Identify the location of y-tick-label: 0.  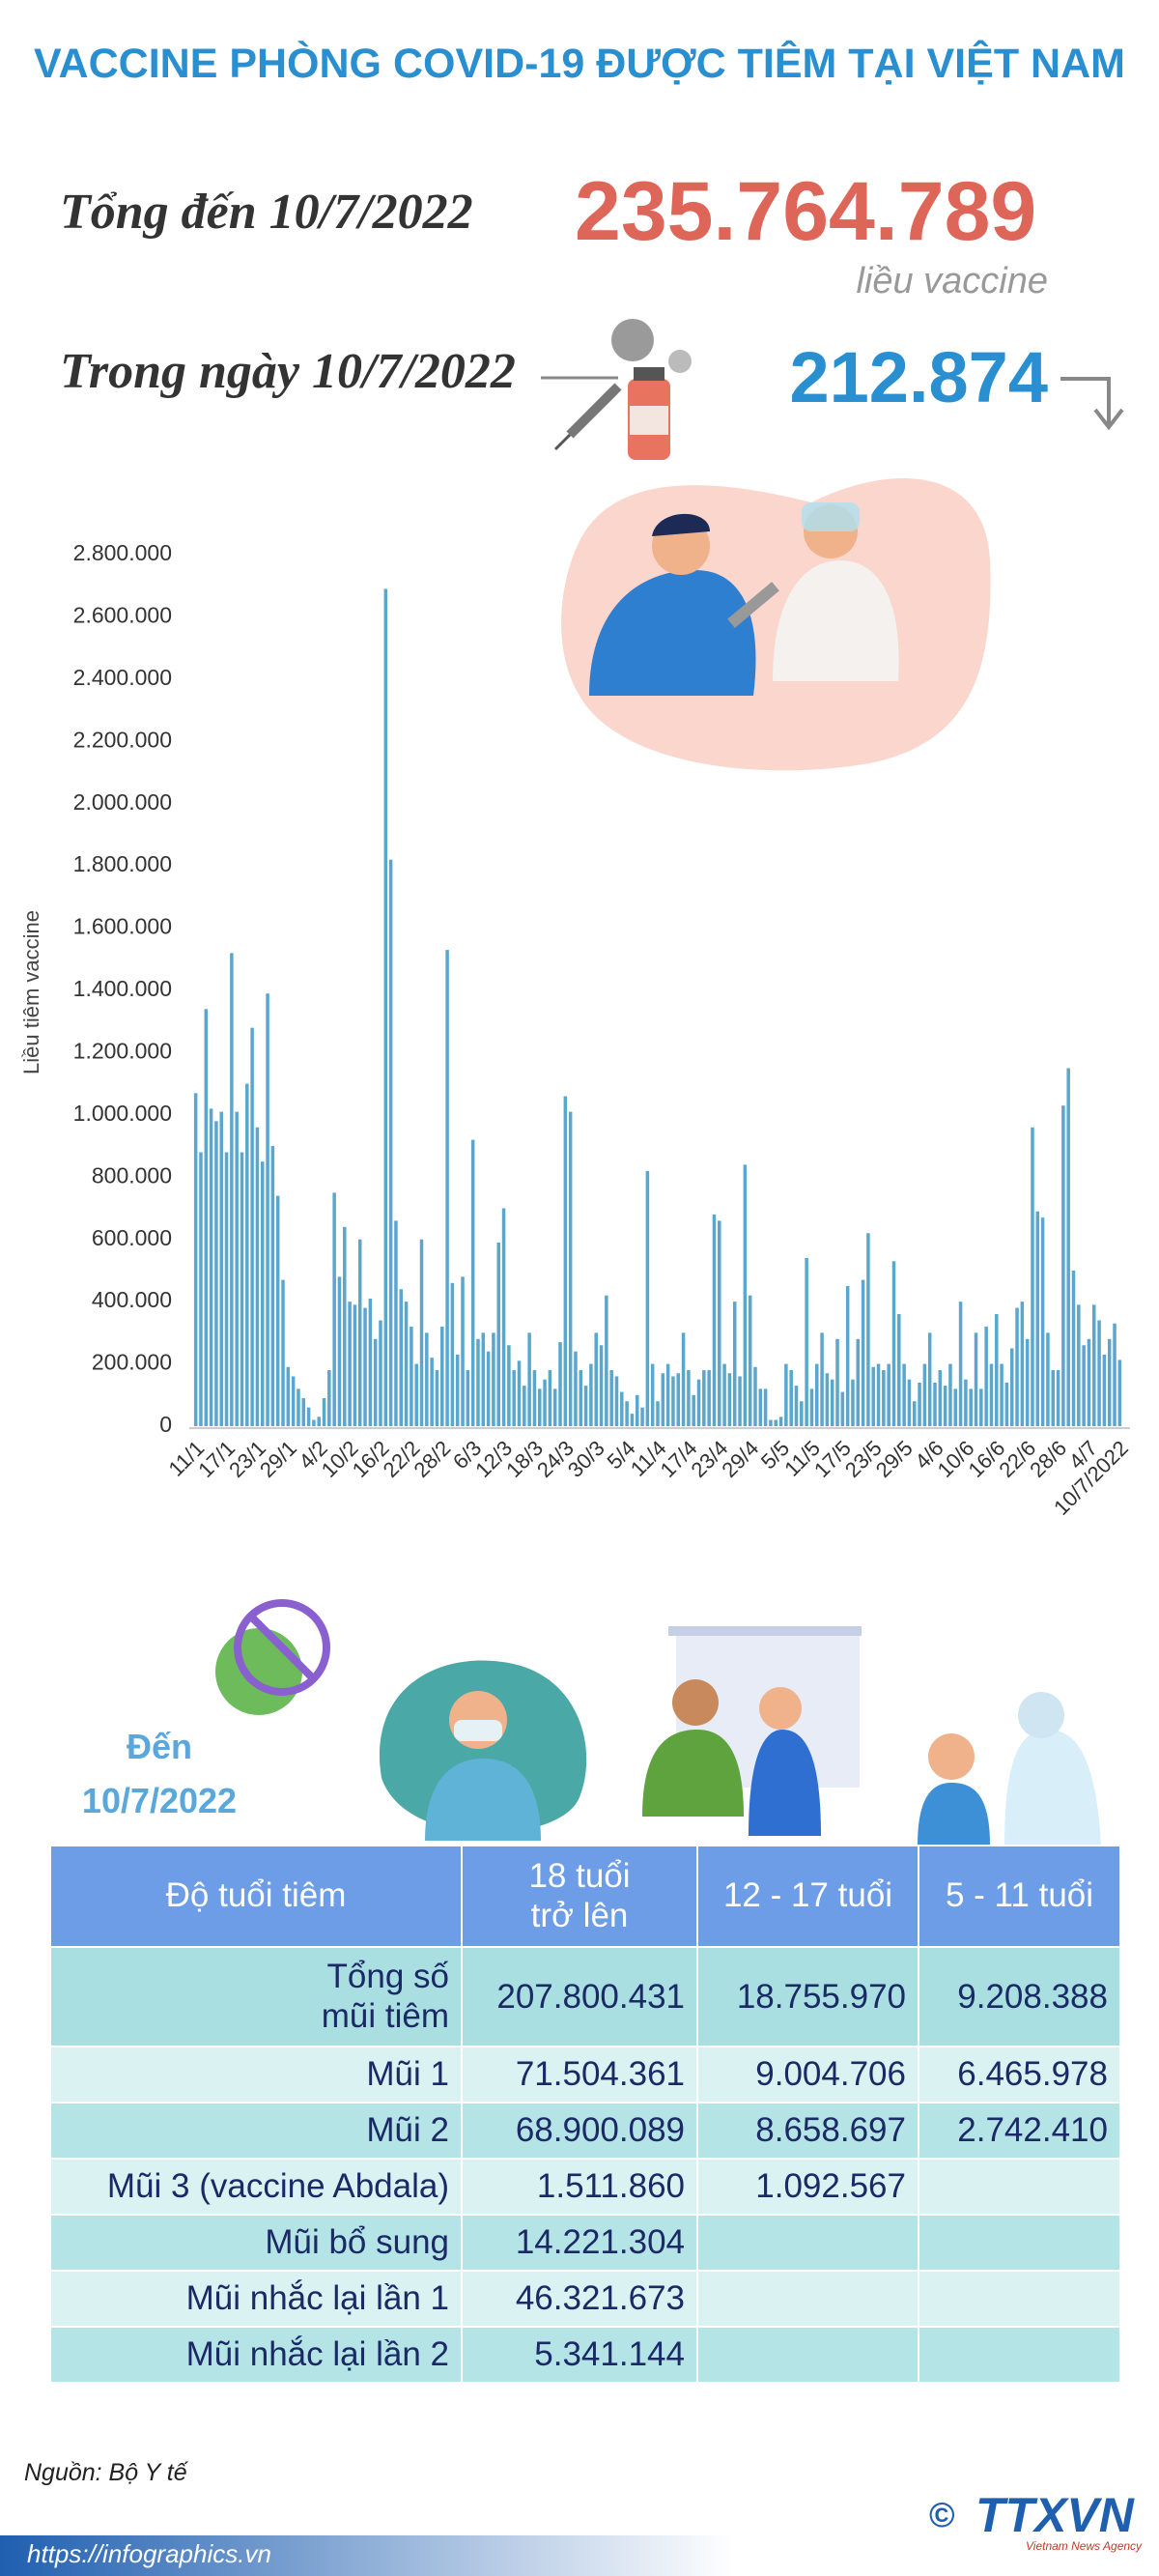
(165, 1425).